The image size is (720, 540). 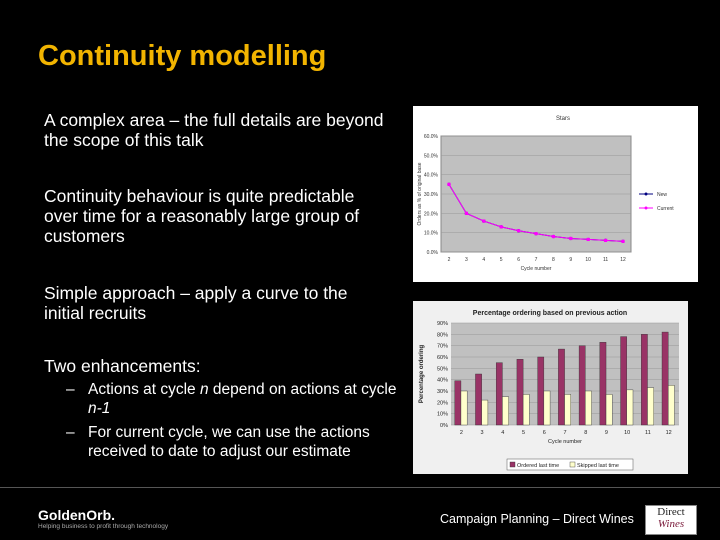 I want to click on logo-text: Golden, so click(x=62, y=515).